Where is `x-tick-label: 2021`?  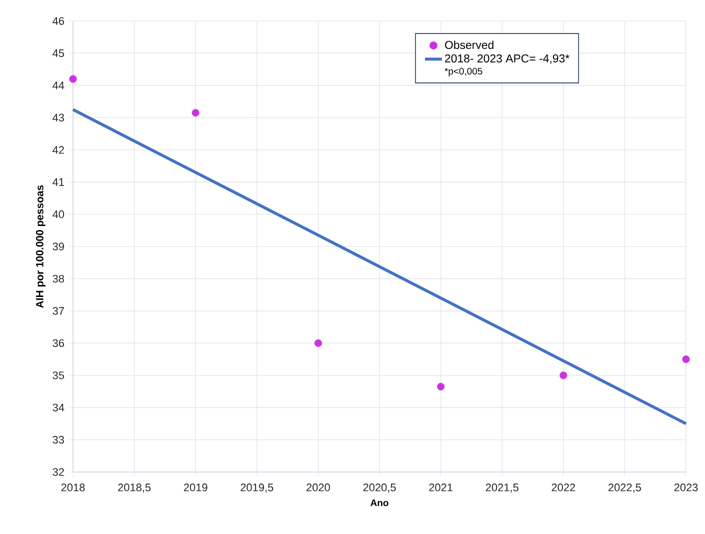 x-tick-label: 2021 is located at coordinates (440, 488).